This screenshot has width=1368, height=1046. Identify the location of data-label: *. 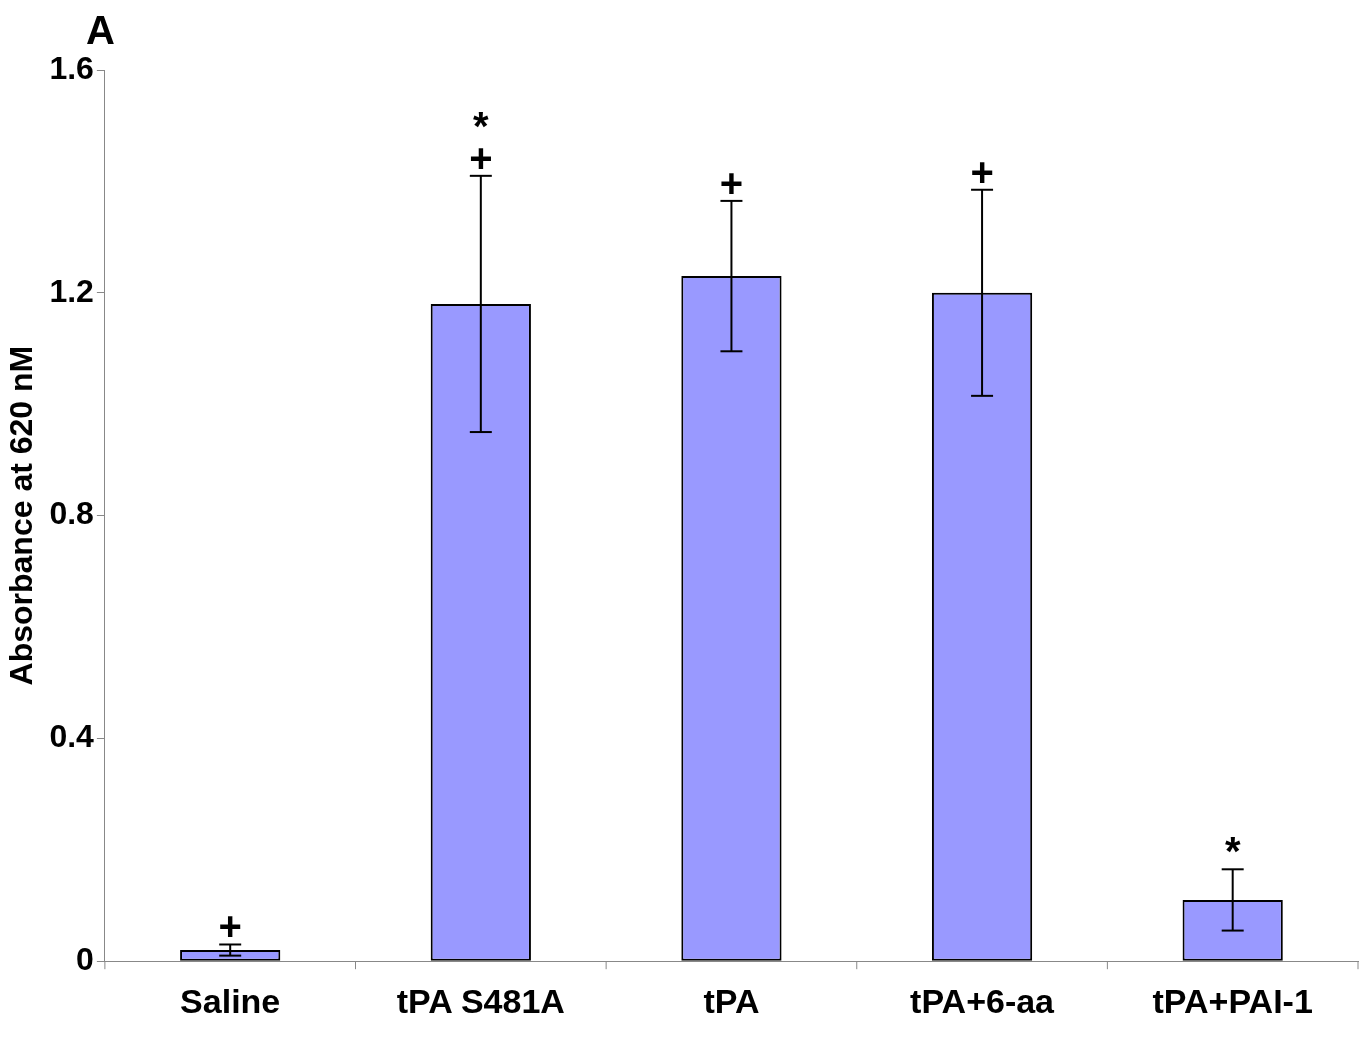
(1232, 851).